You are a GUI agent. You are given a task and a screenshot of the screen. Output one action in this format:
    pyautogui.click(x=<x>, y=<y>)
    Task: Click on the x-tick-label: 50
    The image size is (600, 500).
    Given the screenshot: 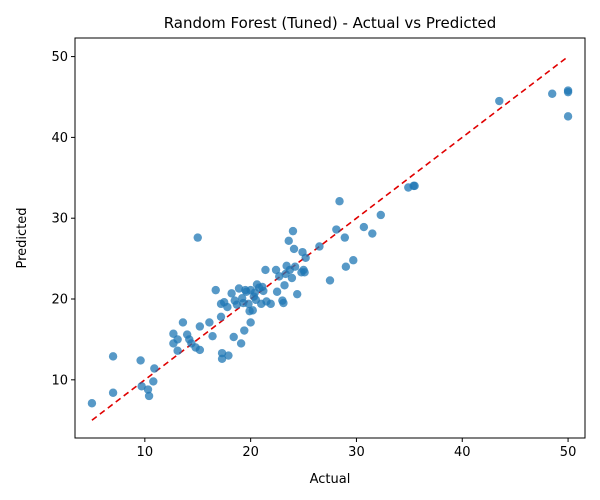 What is the action you would take?
    pyautogui.click(x=568, y=452)
    